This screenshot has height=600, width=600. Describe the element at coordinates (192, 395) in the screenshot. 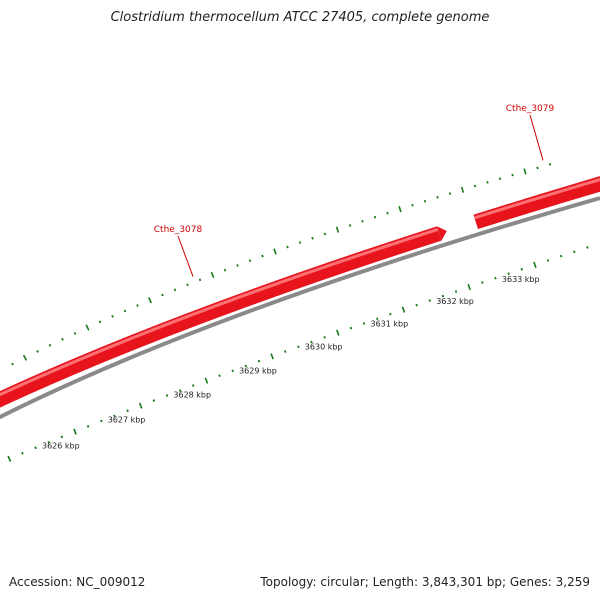

I see `scale-label: 3628 kbp` at that location.